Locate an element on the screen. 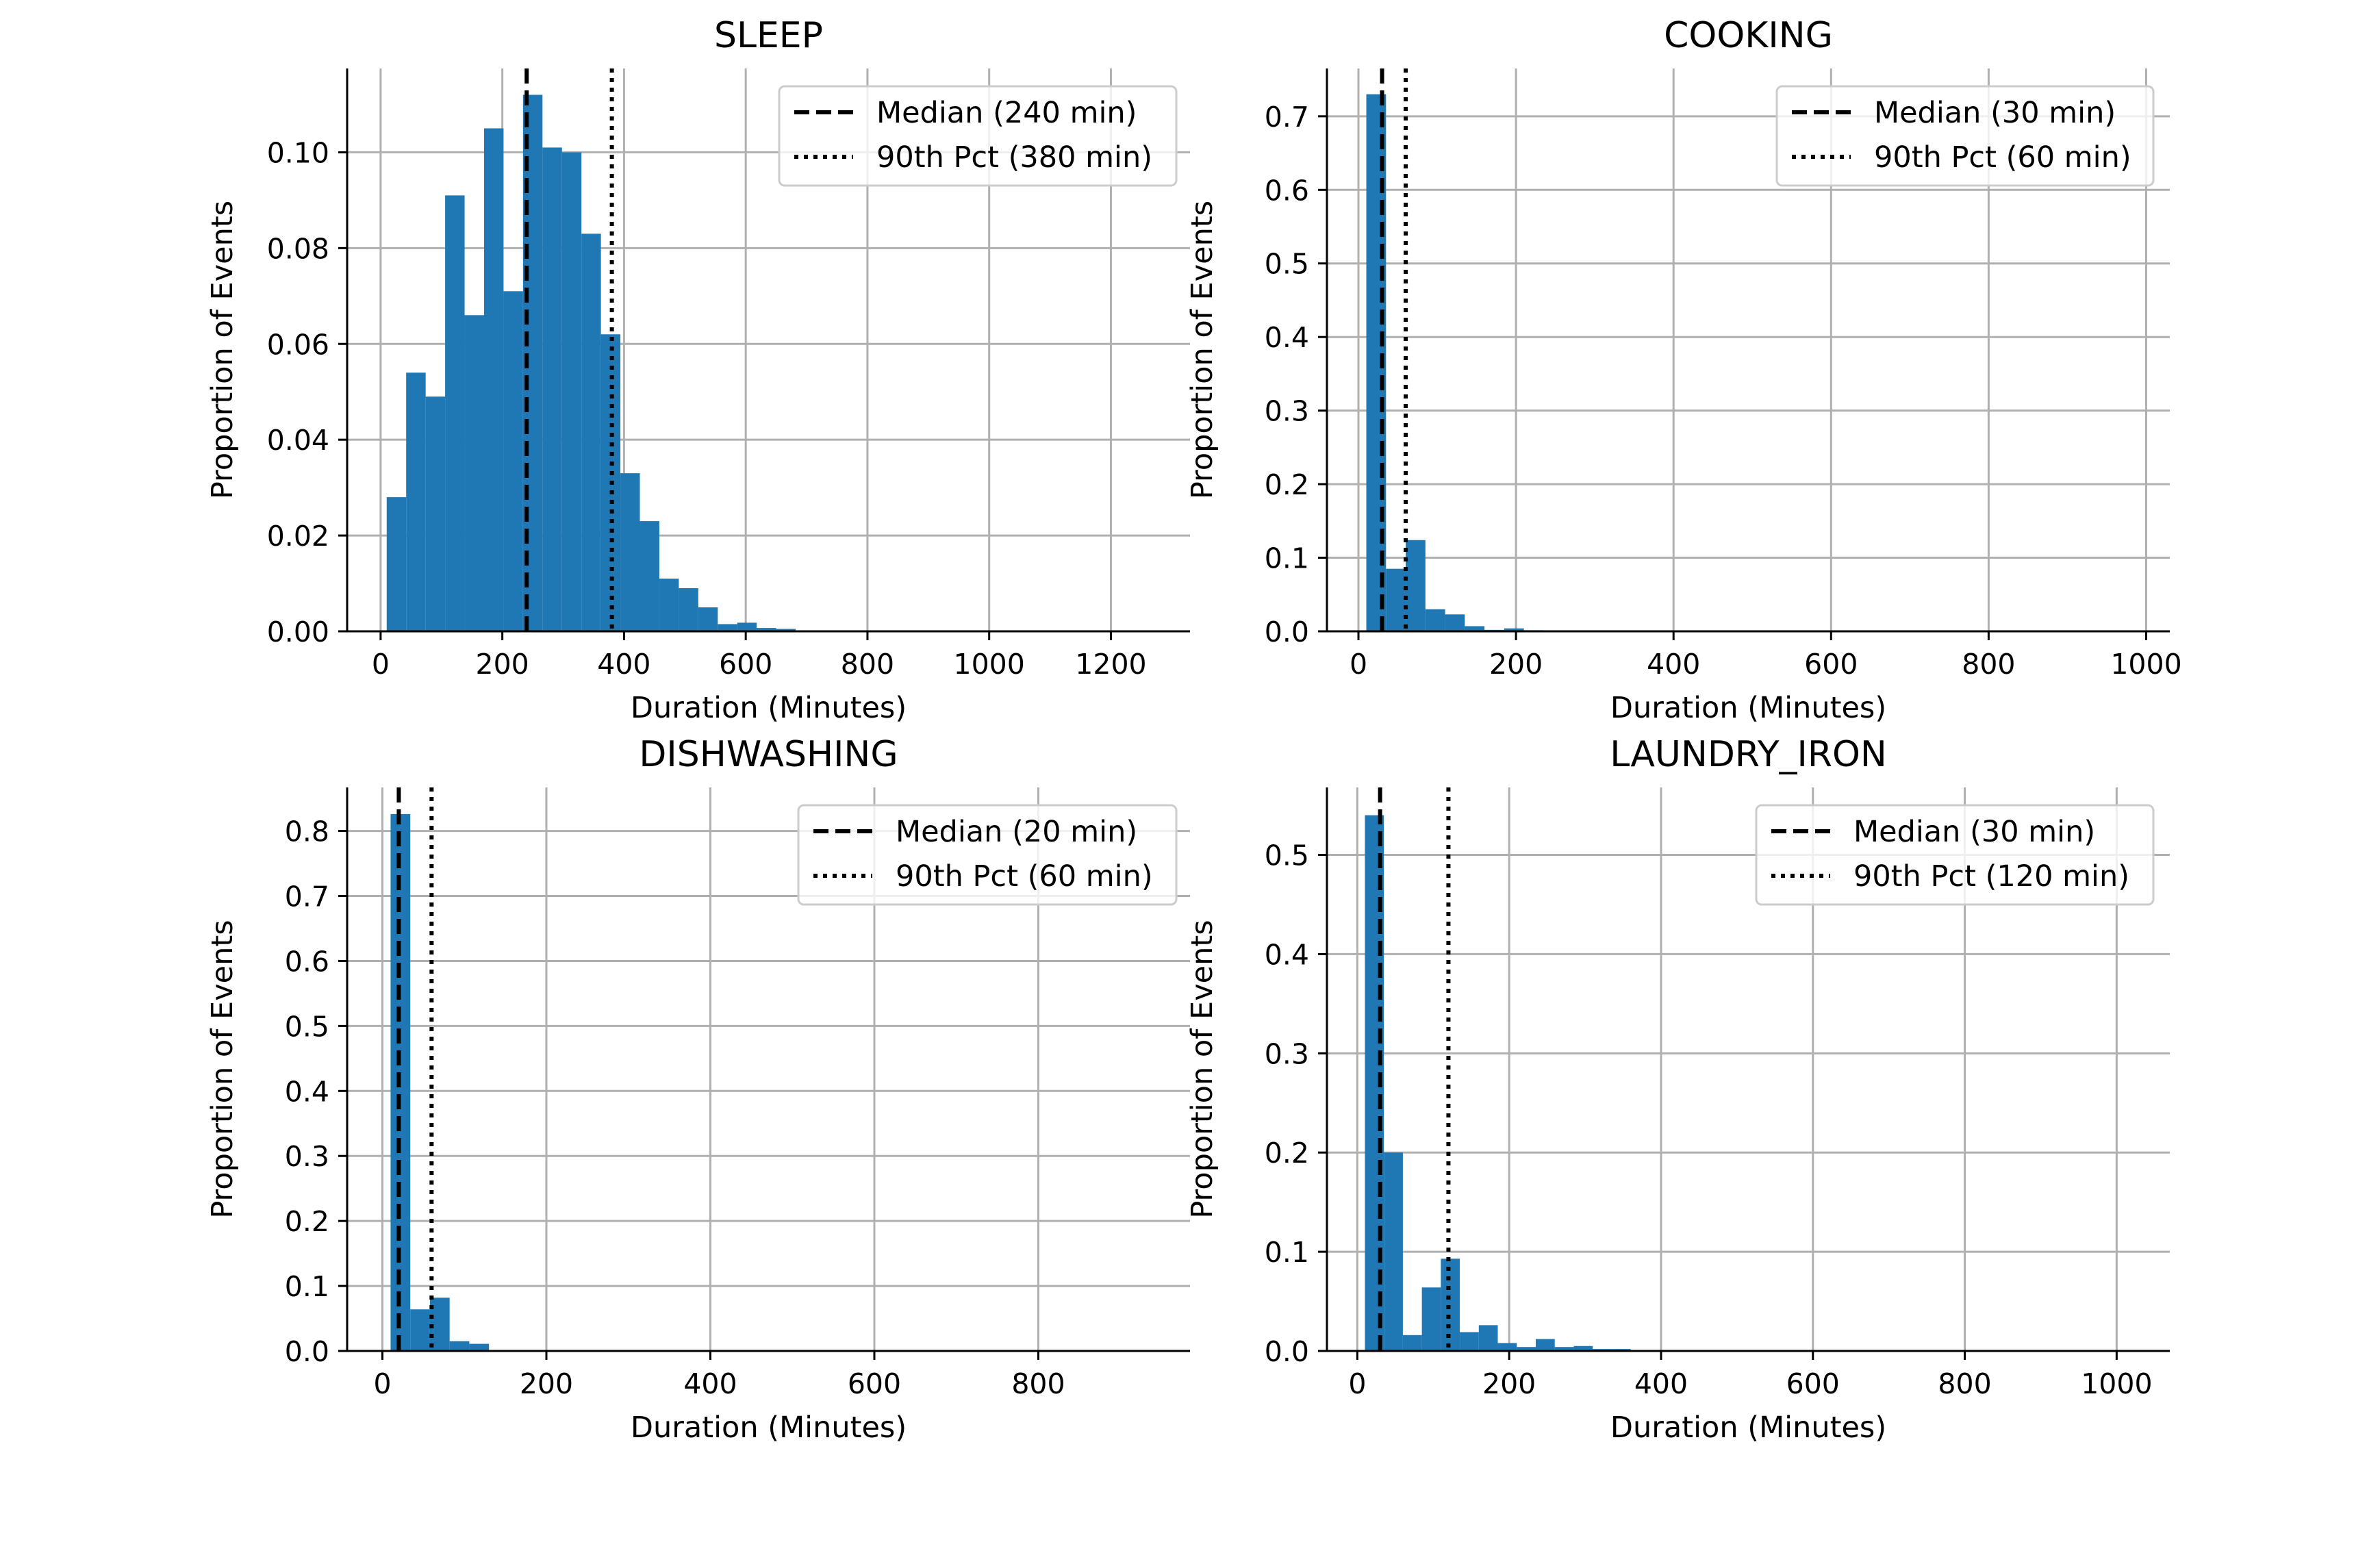 This screenshot has height=1542, width=2380. y-tick-label: 0.6 is located at coordinates (1287, 190).